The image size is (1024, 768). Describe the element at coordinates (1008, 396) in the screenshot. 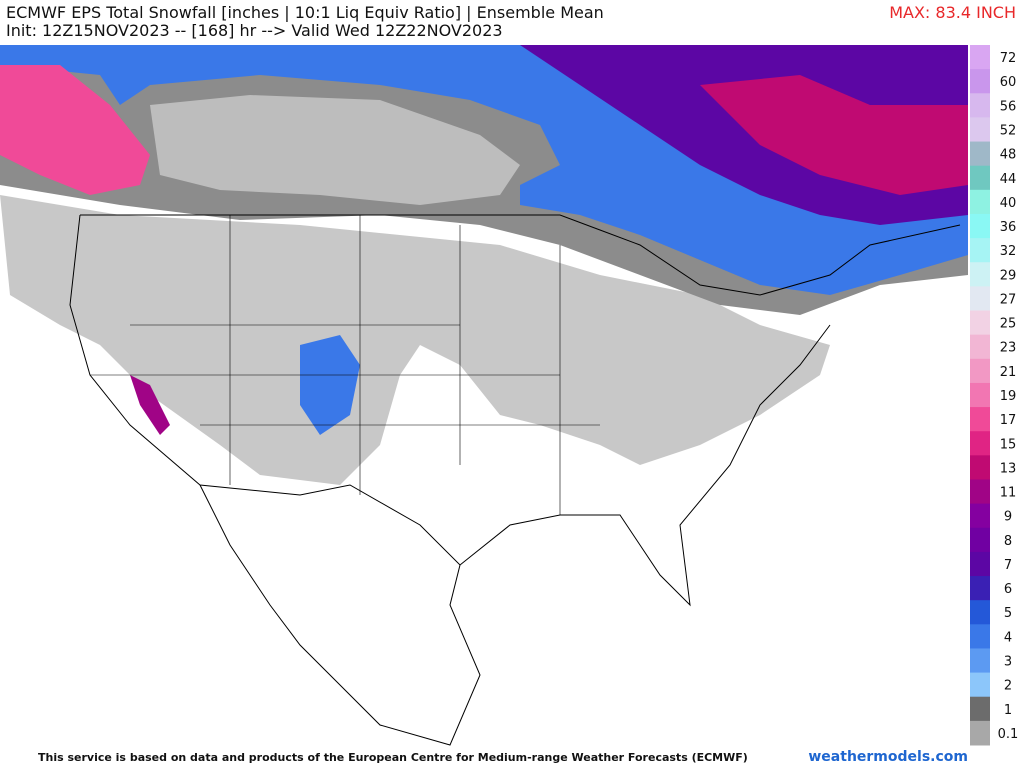

I see `colorbar-label: 19` at that location.